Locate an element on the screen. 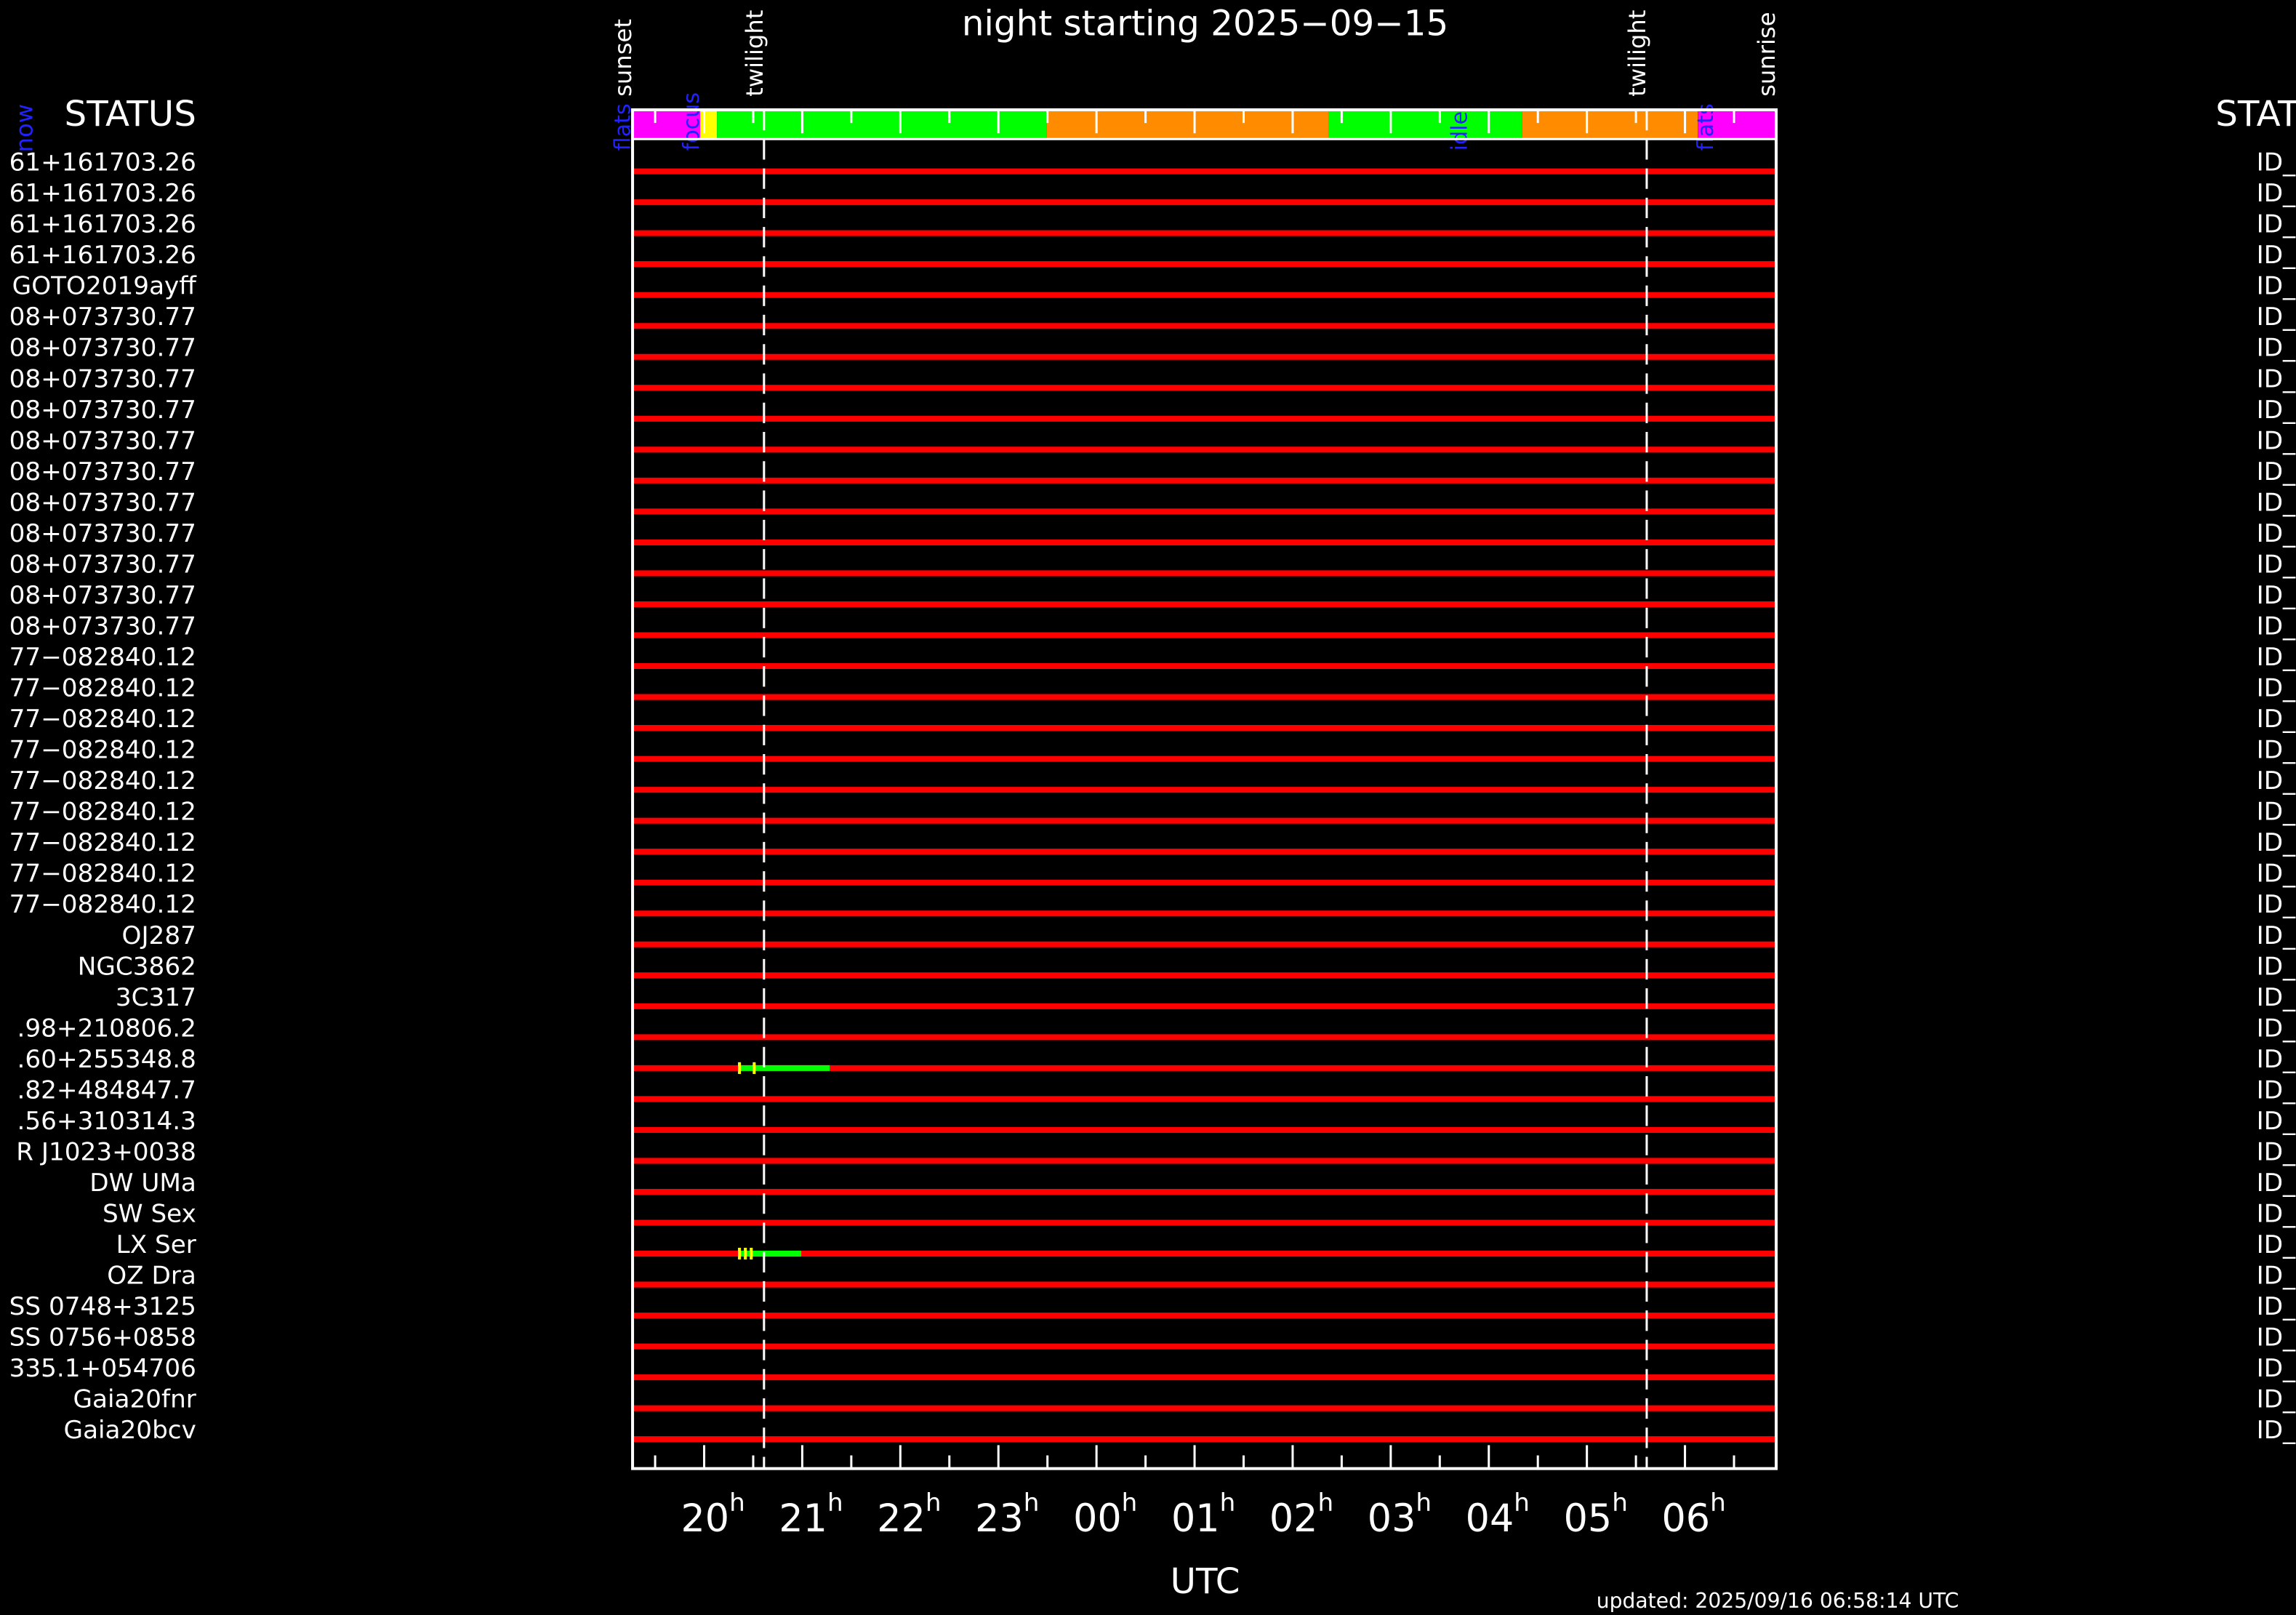 The height and width of the screenshot is (1615, 2296). x-tick-number: 05 is located at coordinates (1588, 1518).